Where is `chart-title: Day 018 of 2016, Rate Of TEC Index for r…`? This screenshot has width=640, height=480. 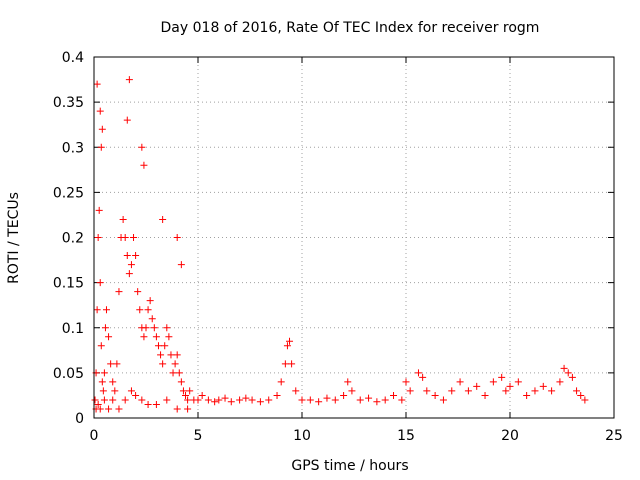
chart-title: Day 018 of 2016, Rate Of TEC Index for r… is located at coordinates (350, 28).